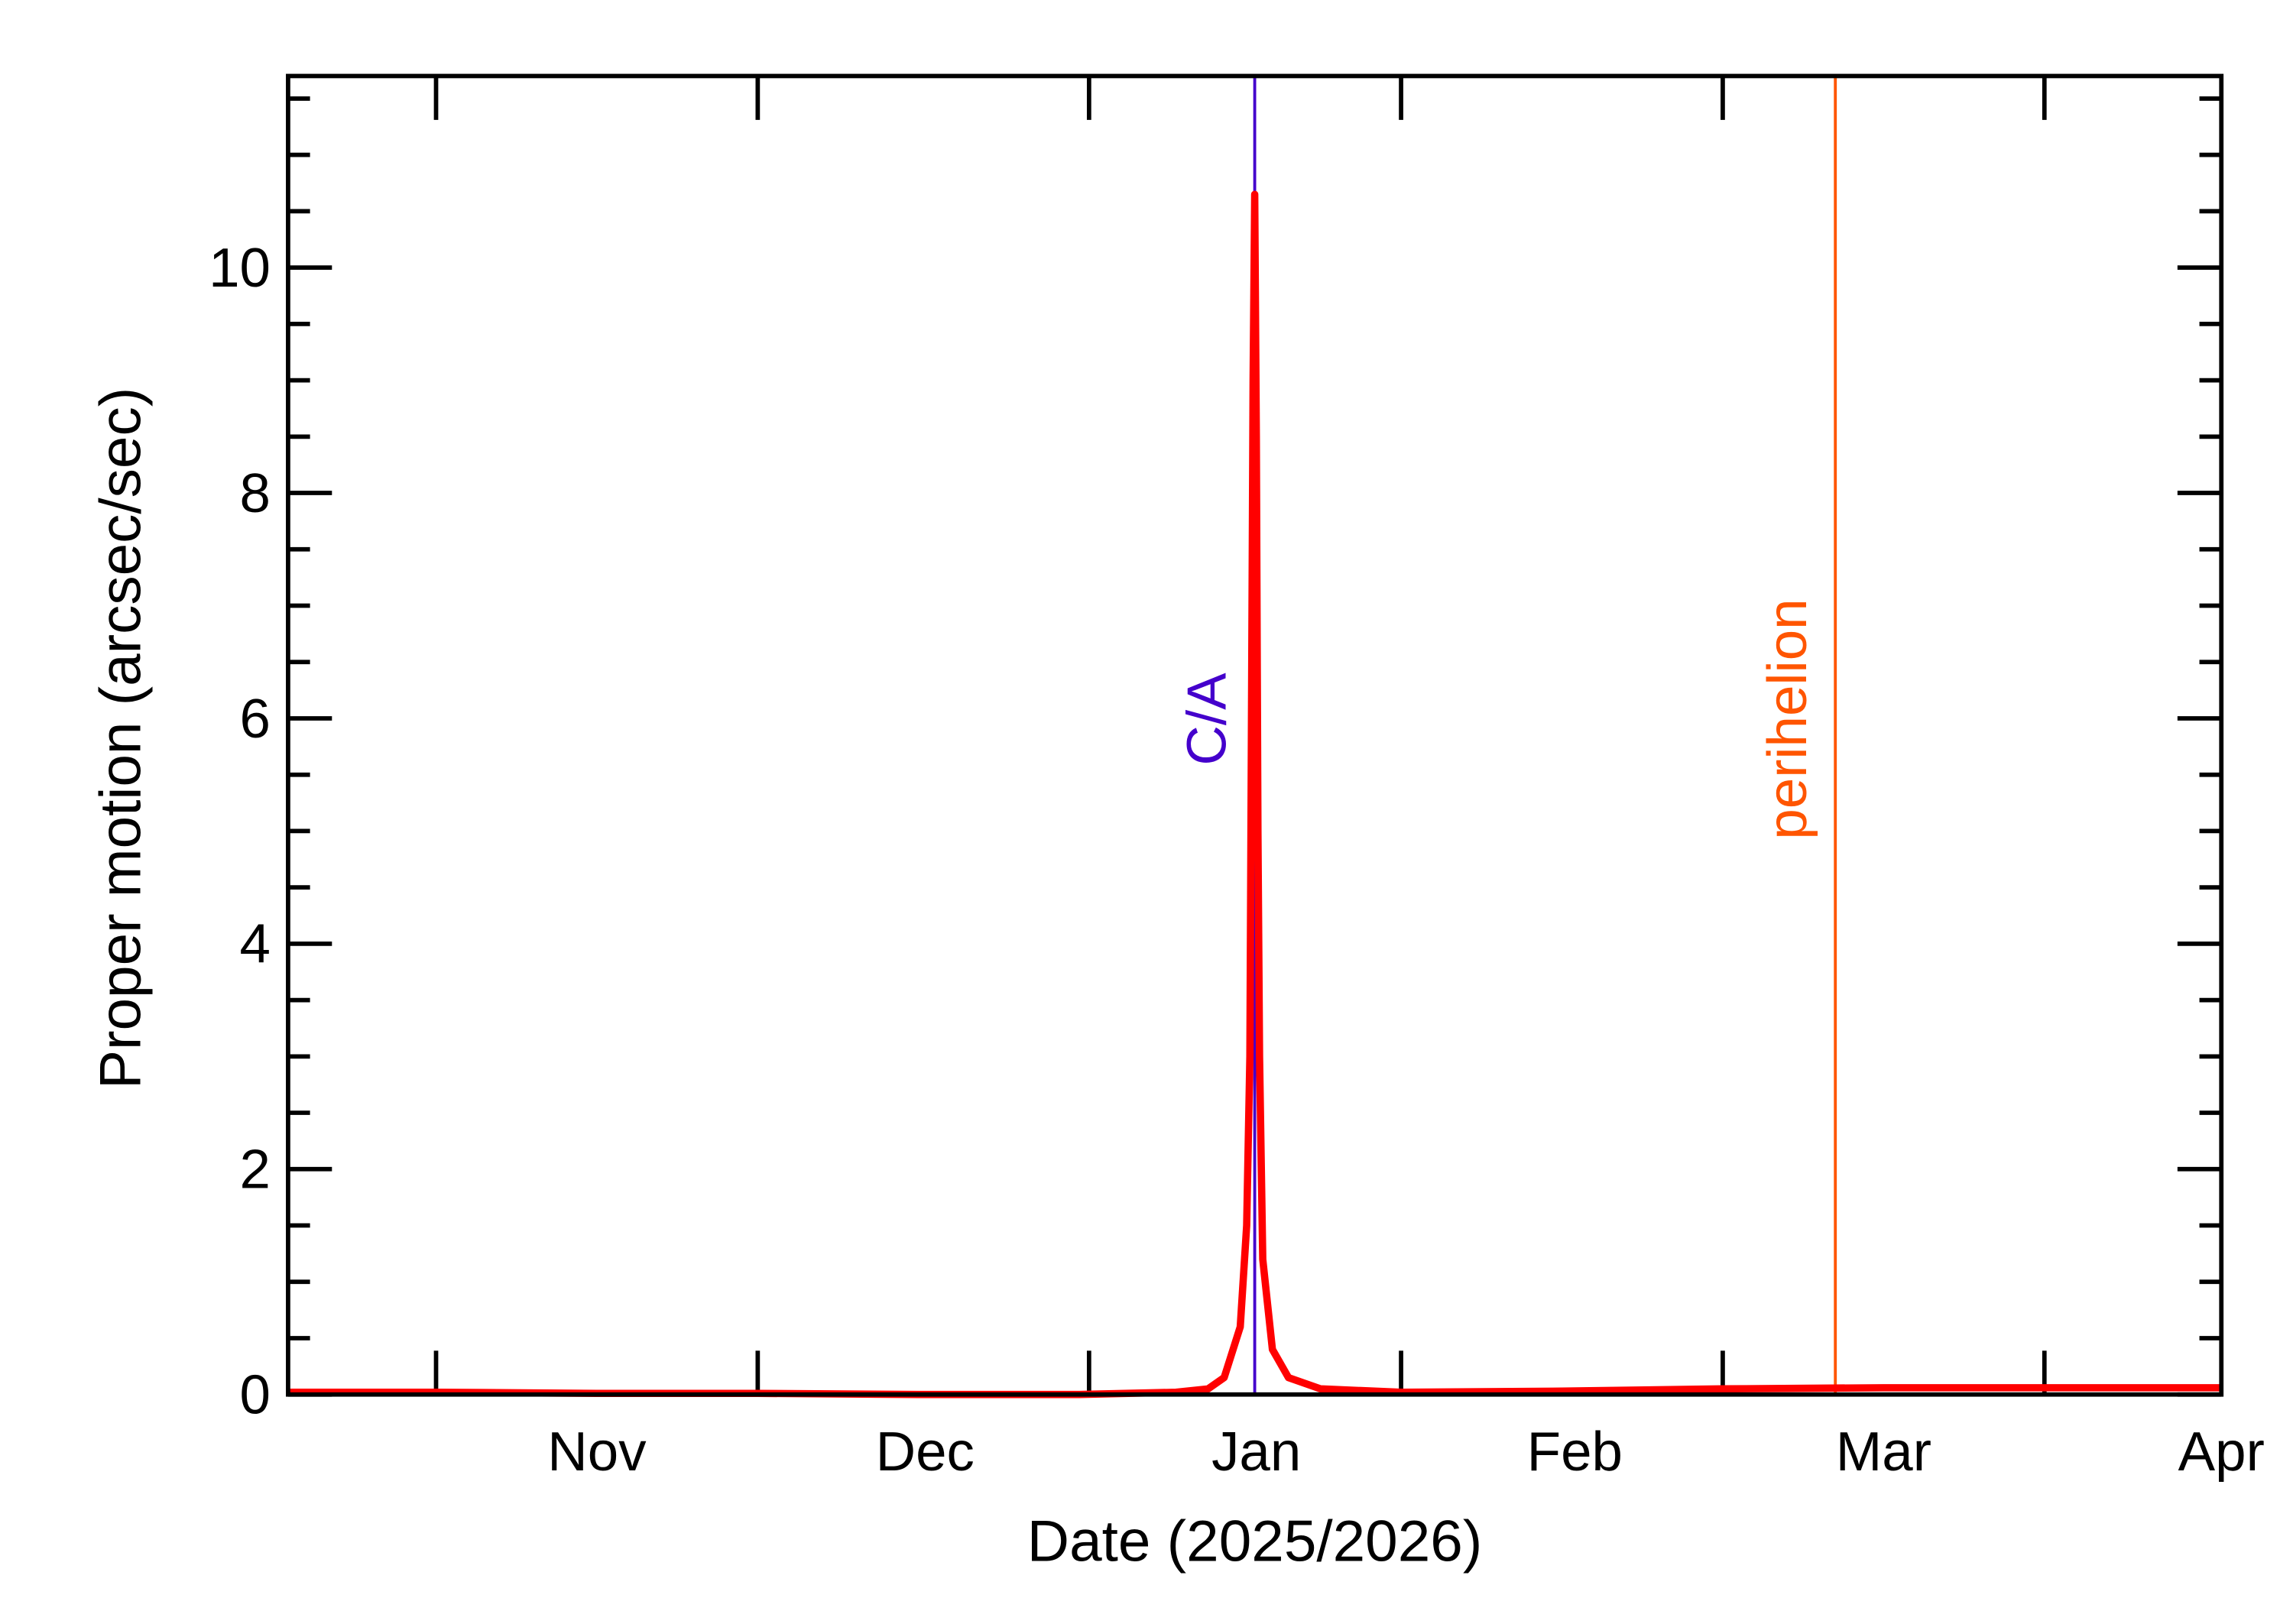  I want to click on y-tick-label: 10, so click(240, 268).